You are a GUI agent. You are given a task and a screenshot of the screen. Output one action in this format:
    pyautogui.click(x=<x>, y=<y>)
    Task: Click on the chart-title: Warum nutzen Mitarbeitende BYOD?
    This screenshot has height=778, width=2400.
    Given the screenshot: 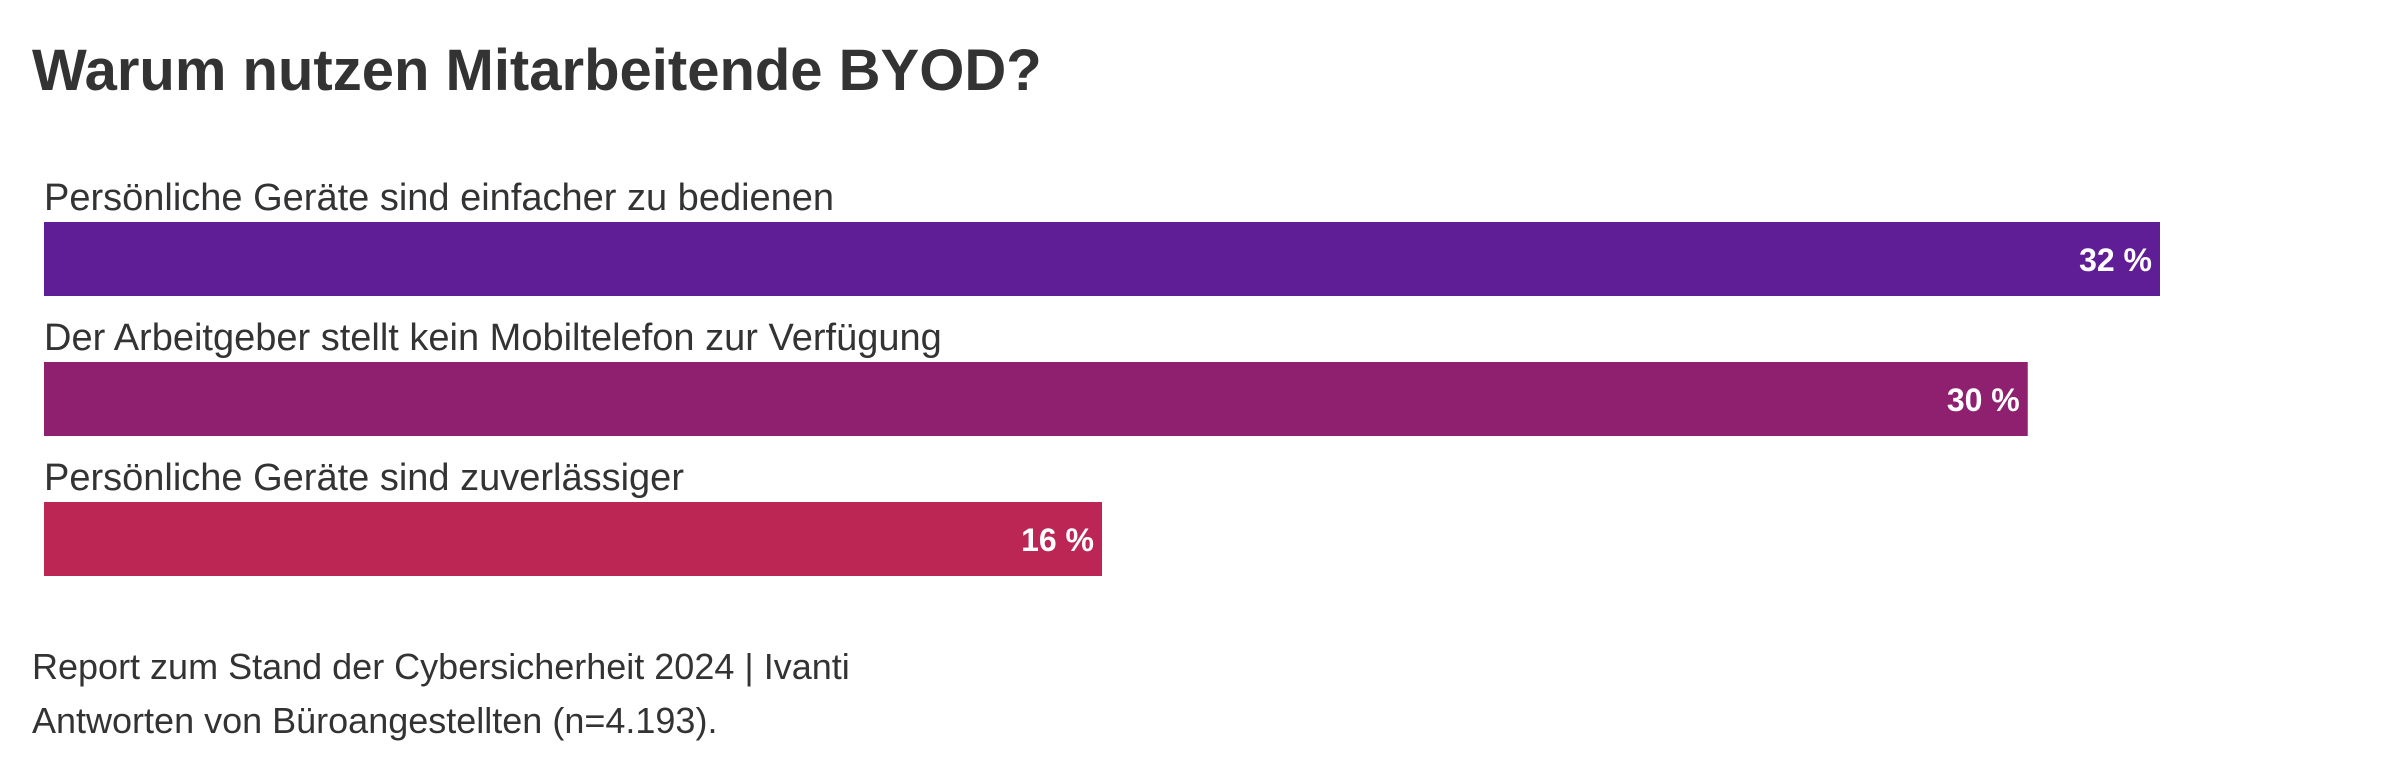 What is the action you would take?
    pyautogui.click(x=537, y=70)
    